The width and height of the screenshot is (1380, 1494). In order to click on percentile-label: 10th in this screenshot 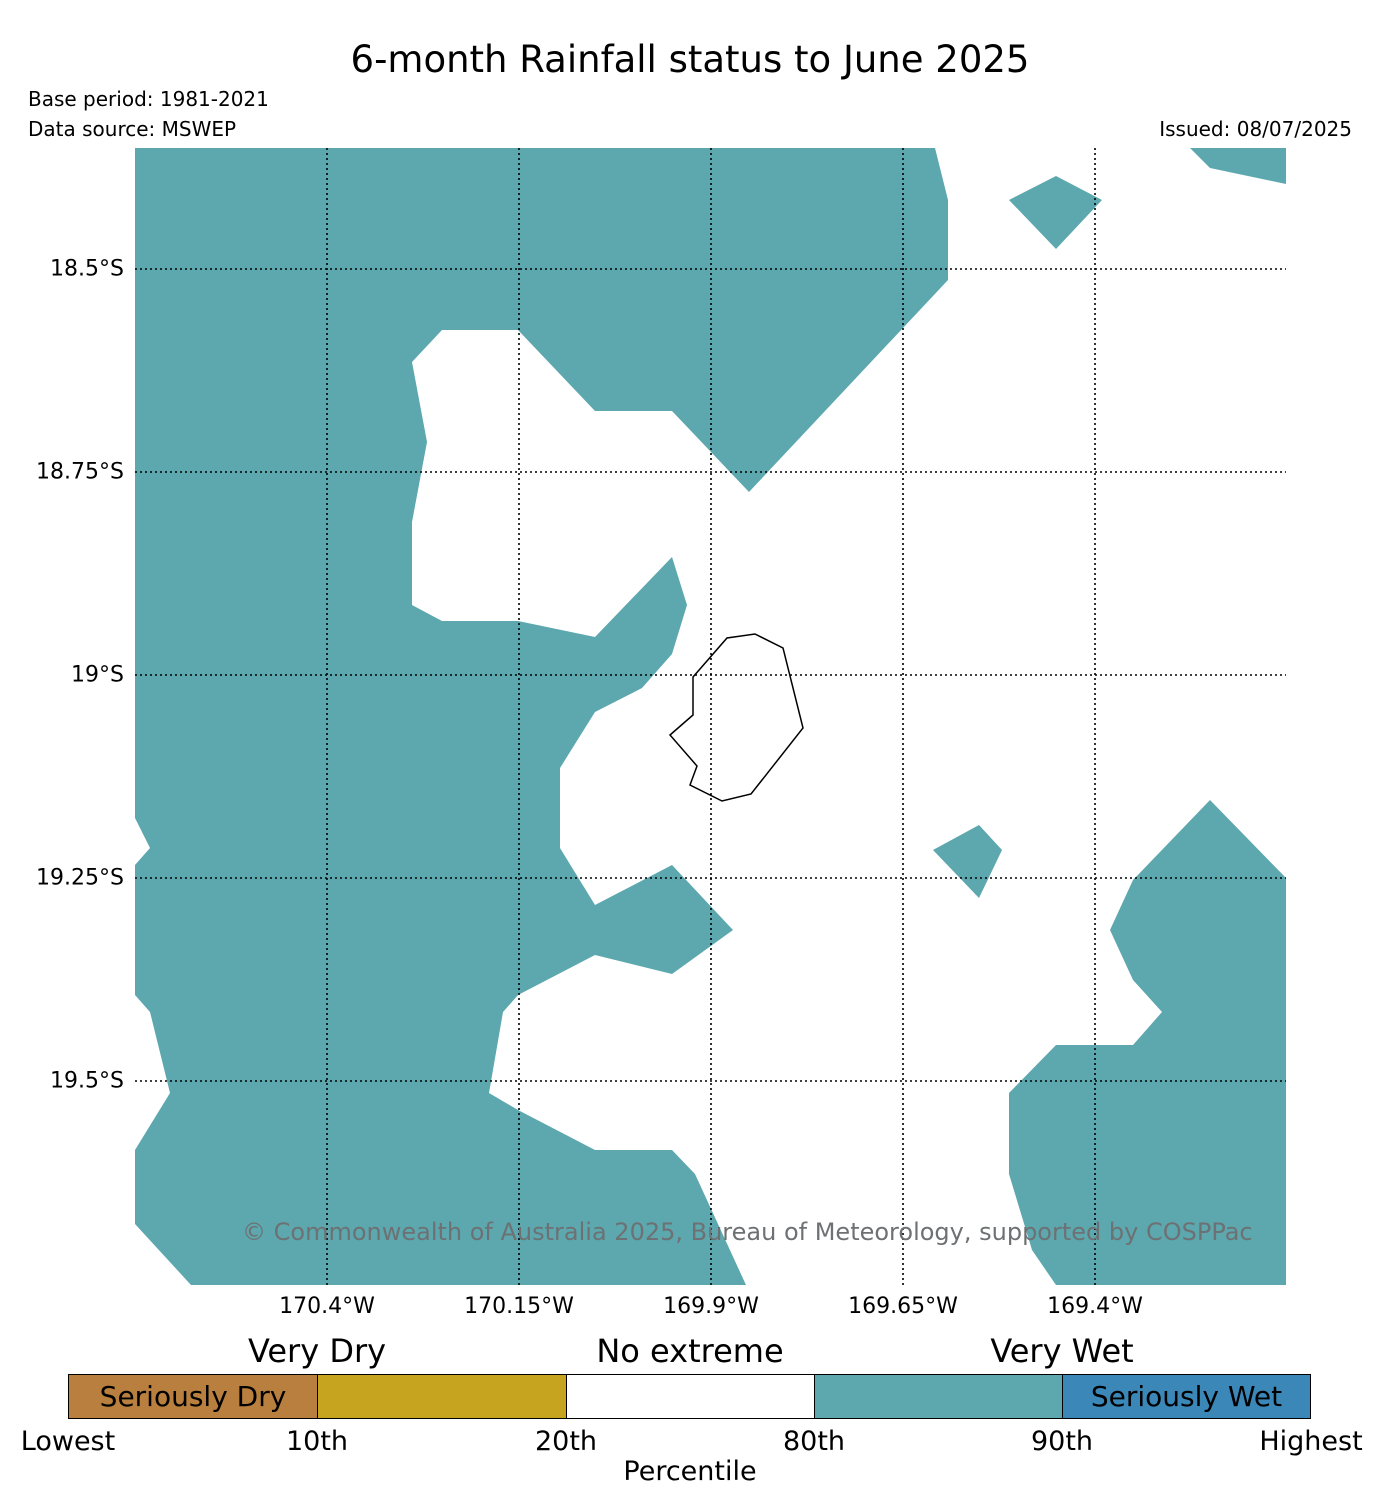, I will do `click(317, 1441)`.